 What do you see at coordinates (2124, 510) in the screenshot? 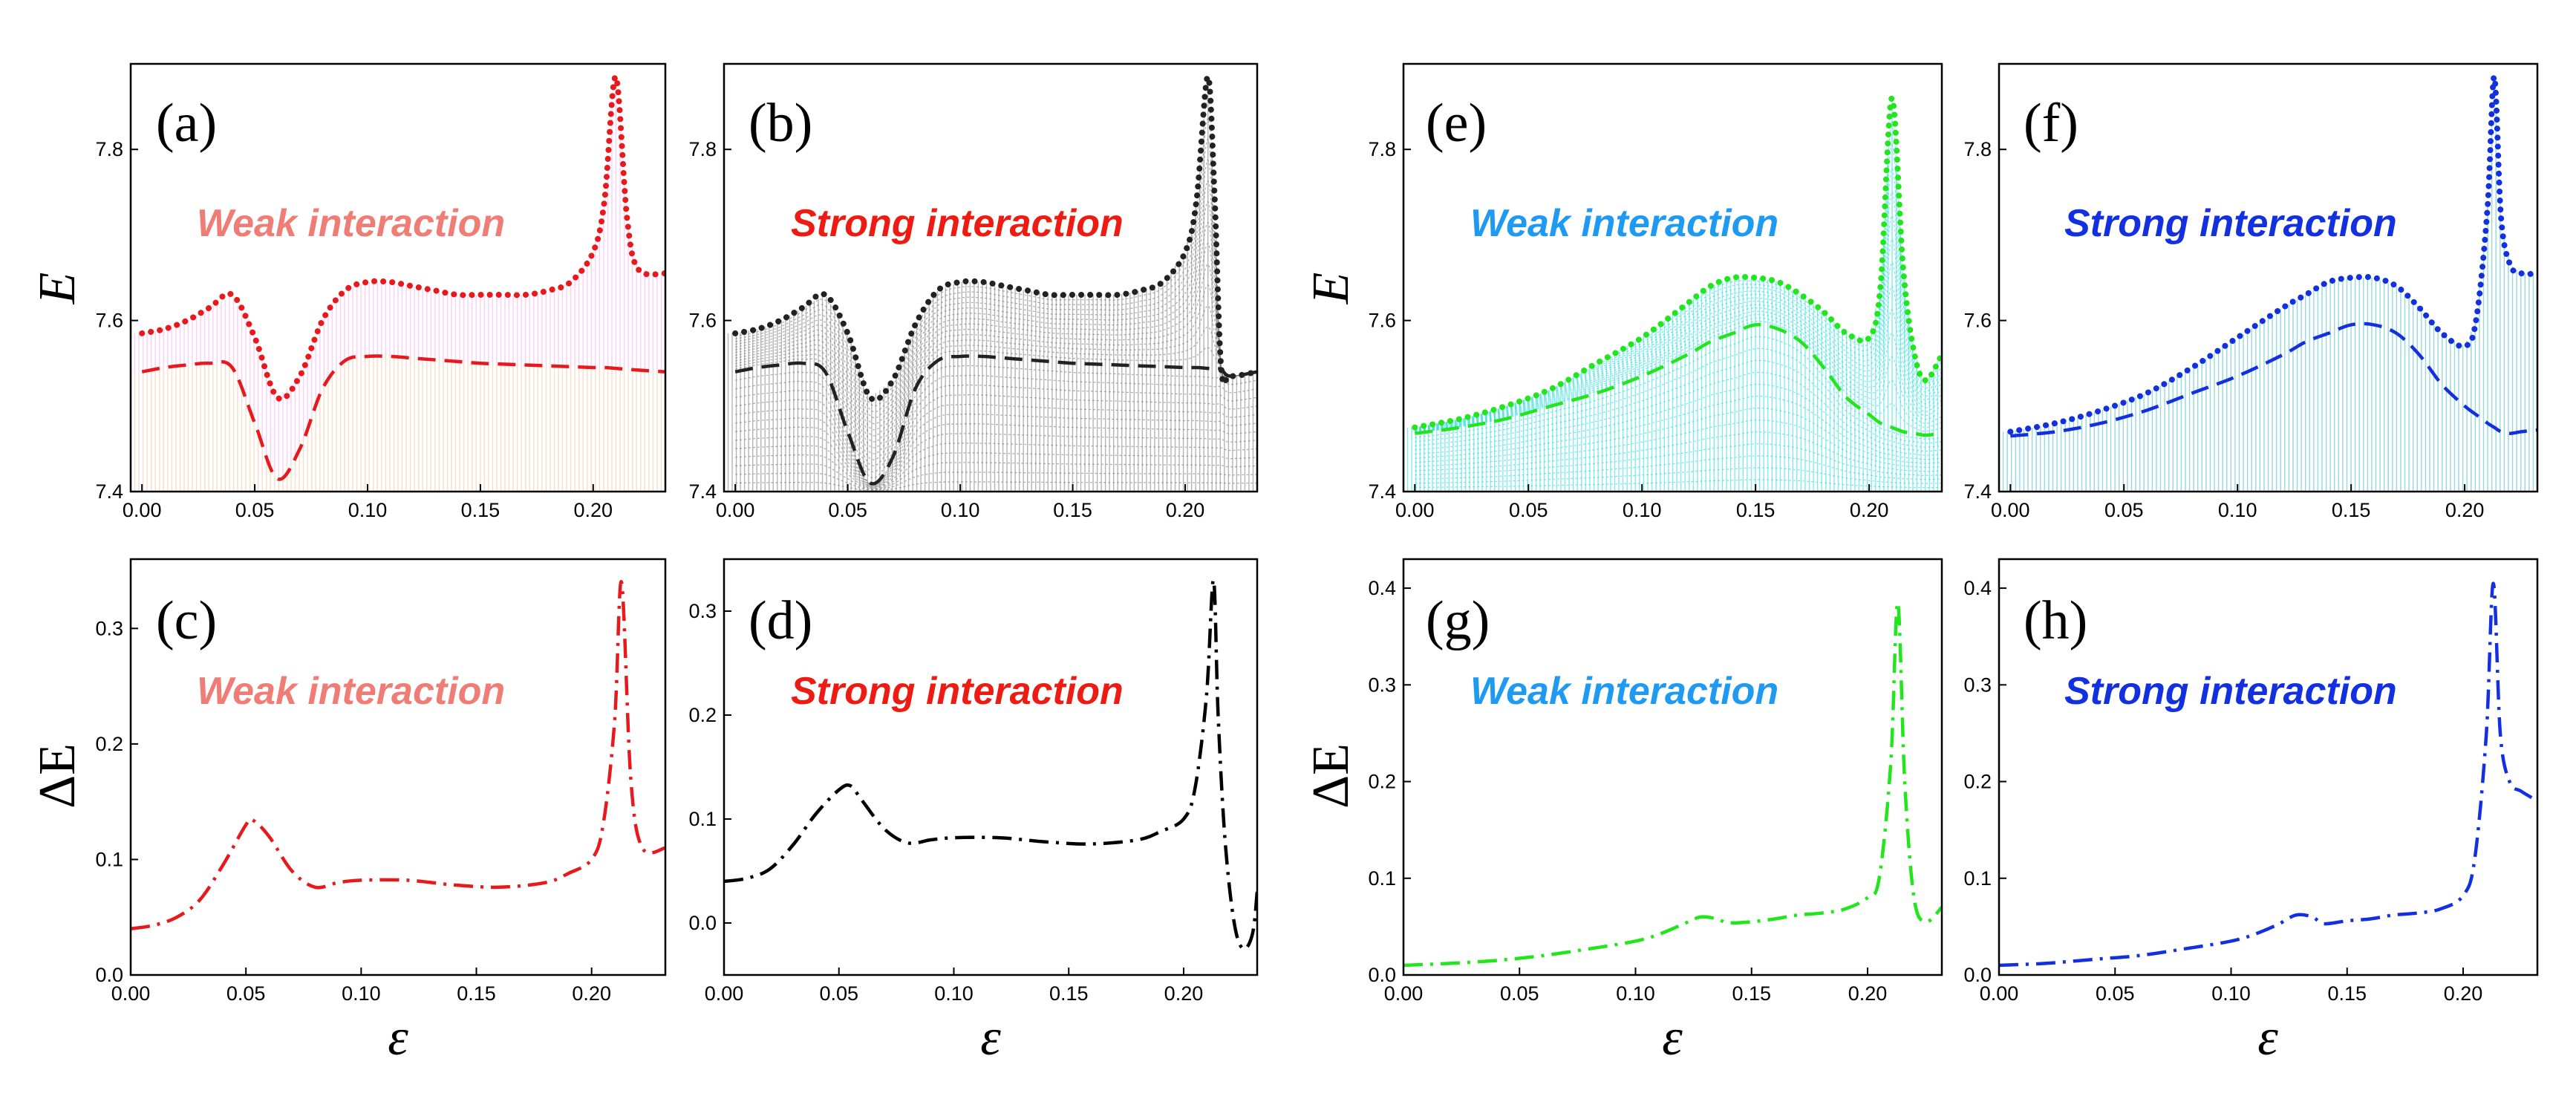
I see `panel-f-xtick-label: 0.05` at bounding box center [2124, 510].